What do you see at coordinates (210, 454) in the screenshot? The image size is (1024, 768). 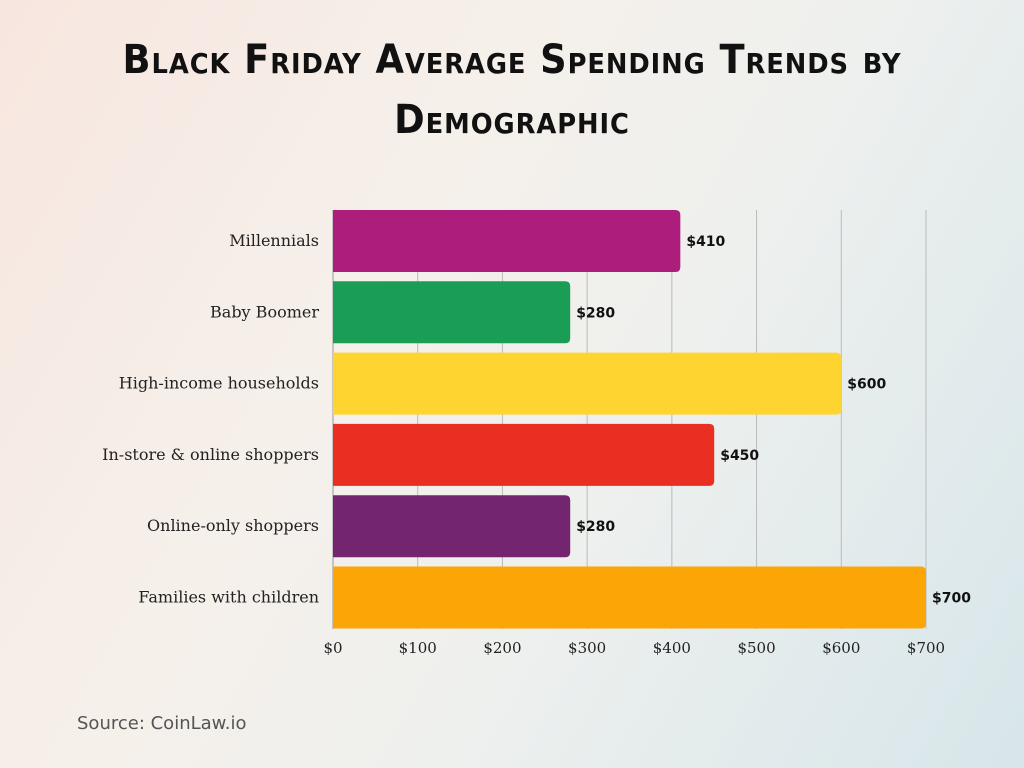 I see `category-label: In-store & online shoppers` at bounding box center [210, 454].